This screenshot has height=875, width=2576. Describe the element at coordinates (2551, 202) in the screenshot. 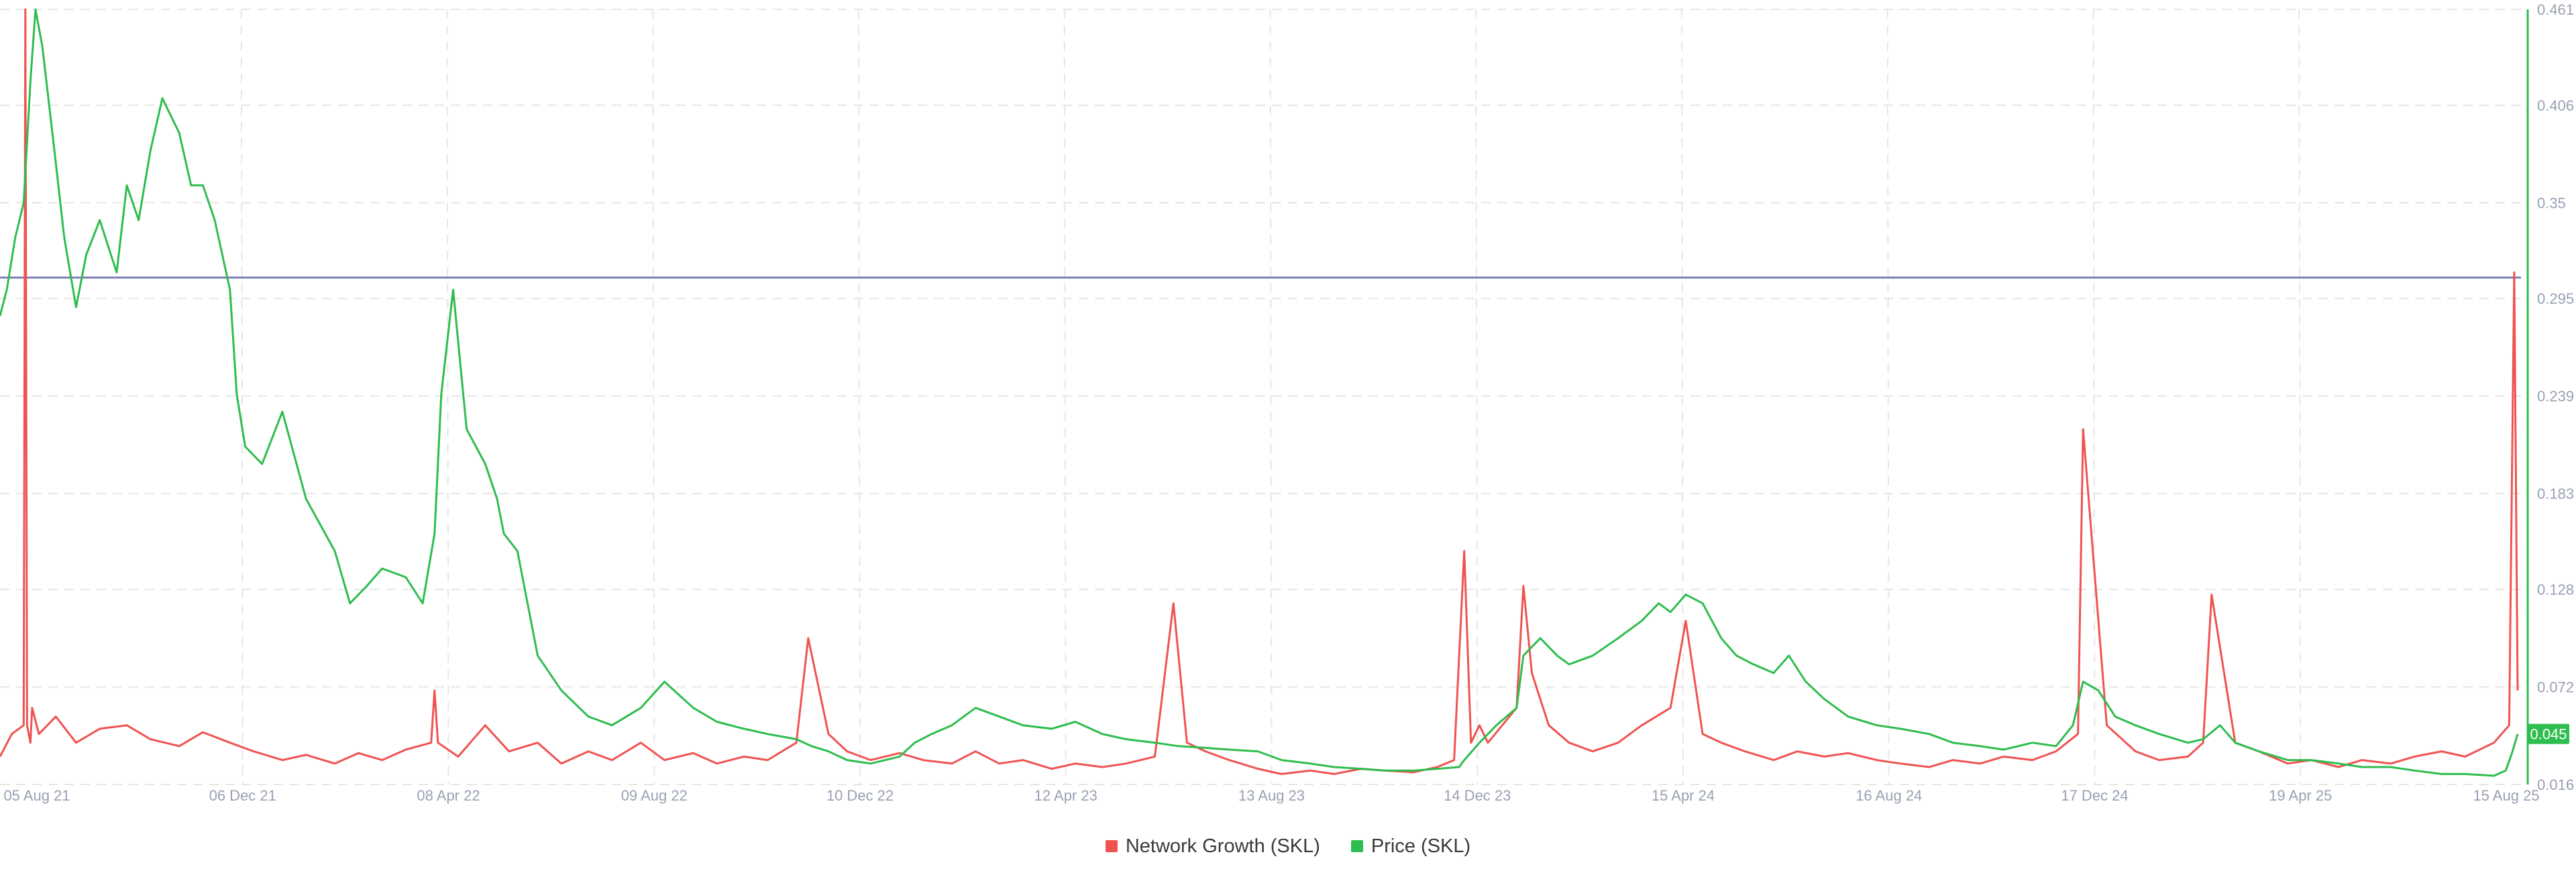

I see `y-tick-label: 0.35` at that location.